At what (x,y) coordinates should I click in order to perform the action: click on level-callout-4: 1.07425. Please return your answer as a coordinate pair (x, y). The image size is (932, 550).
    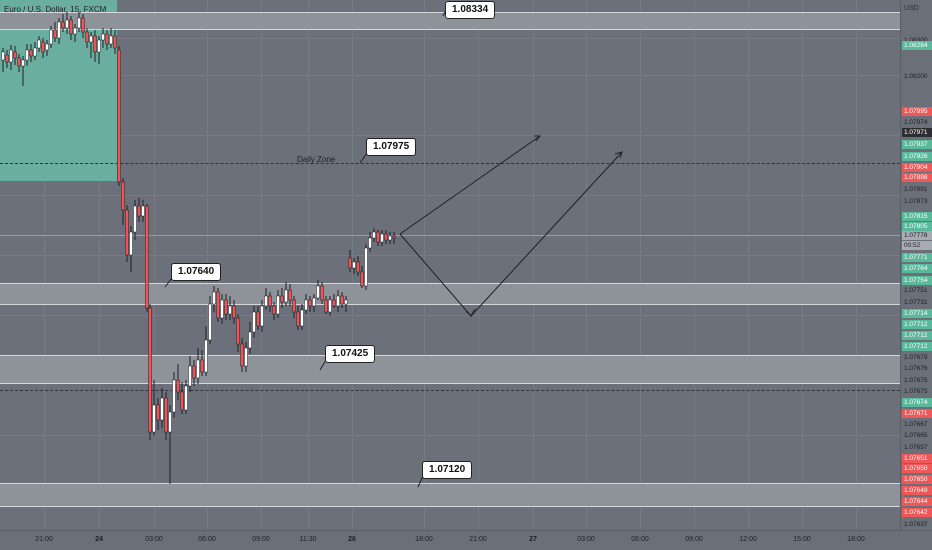
    Looking at the image, I should click on (350, 354).